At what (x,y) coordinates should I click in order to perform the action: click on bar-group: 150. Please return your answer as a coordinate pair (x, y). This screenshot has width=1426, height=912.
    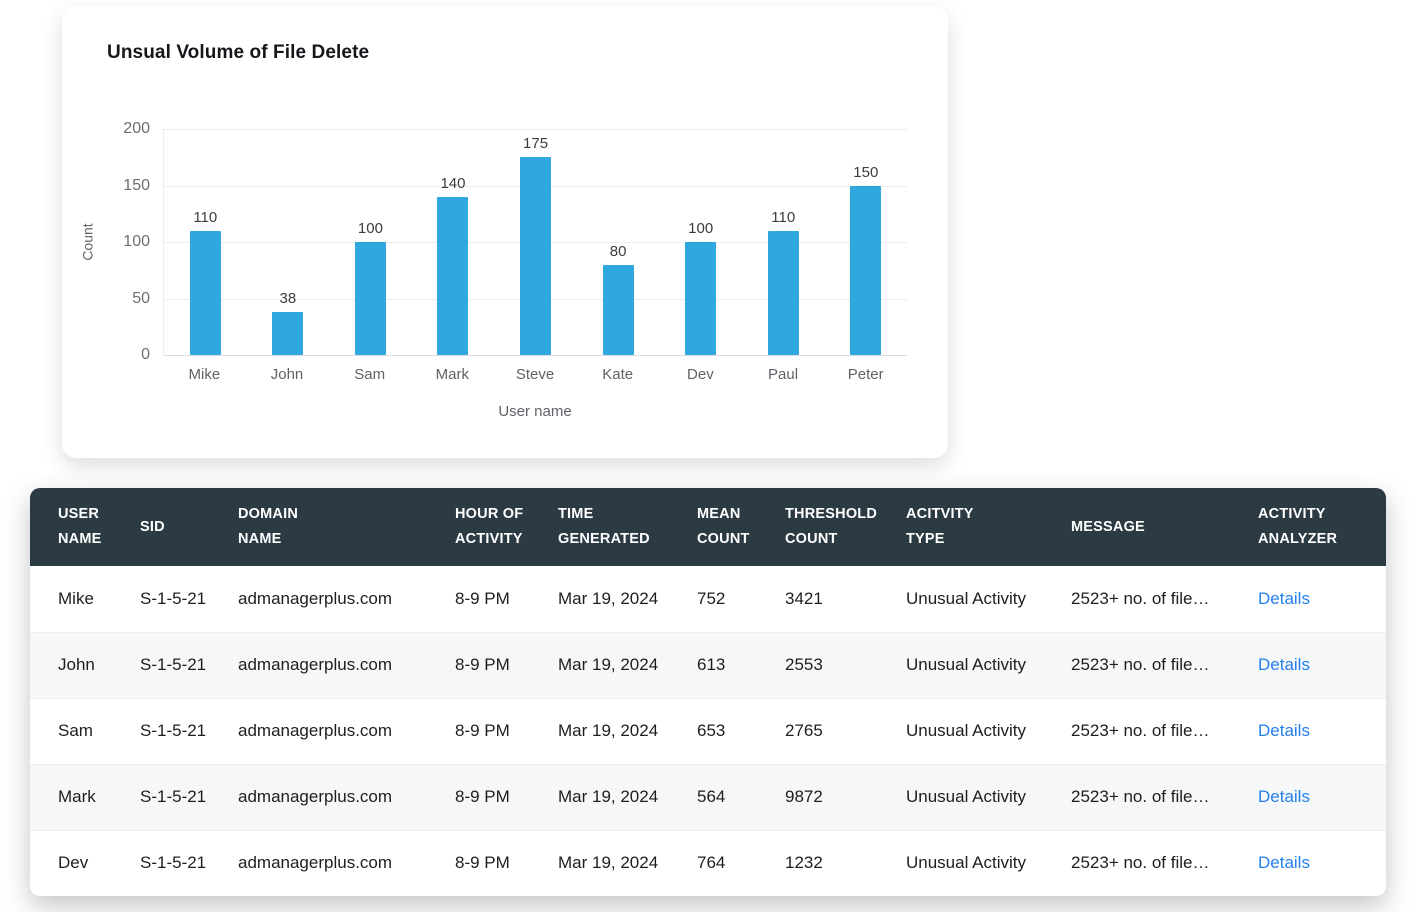
    Looking at the image, I should click on (866, 242).